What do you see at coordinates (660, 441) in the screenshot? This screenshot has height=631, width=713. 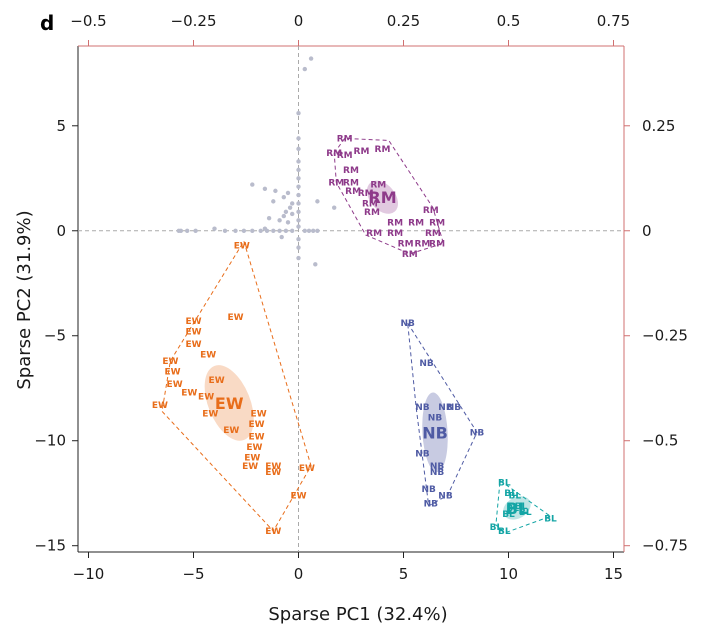 I see `right-tick-label: −0.5` at bounding box center [660, 441].